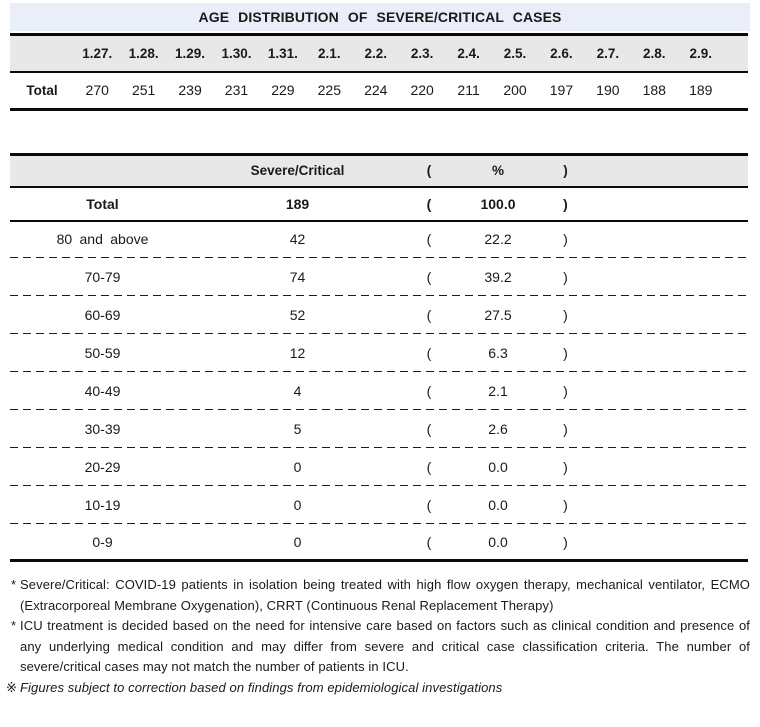 This screenshot has height=727, width=760. Describe the element at coordinates (375, 53) in the screenshot. I see `date-header: 2.2.` at that location.